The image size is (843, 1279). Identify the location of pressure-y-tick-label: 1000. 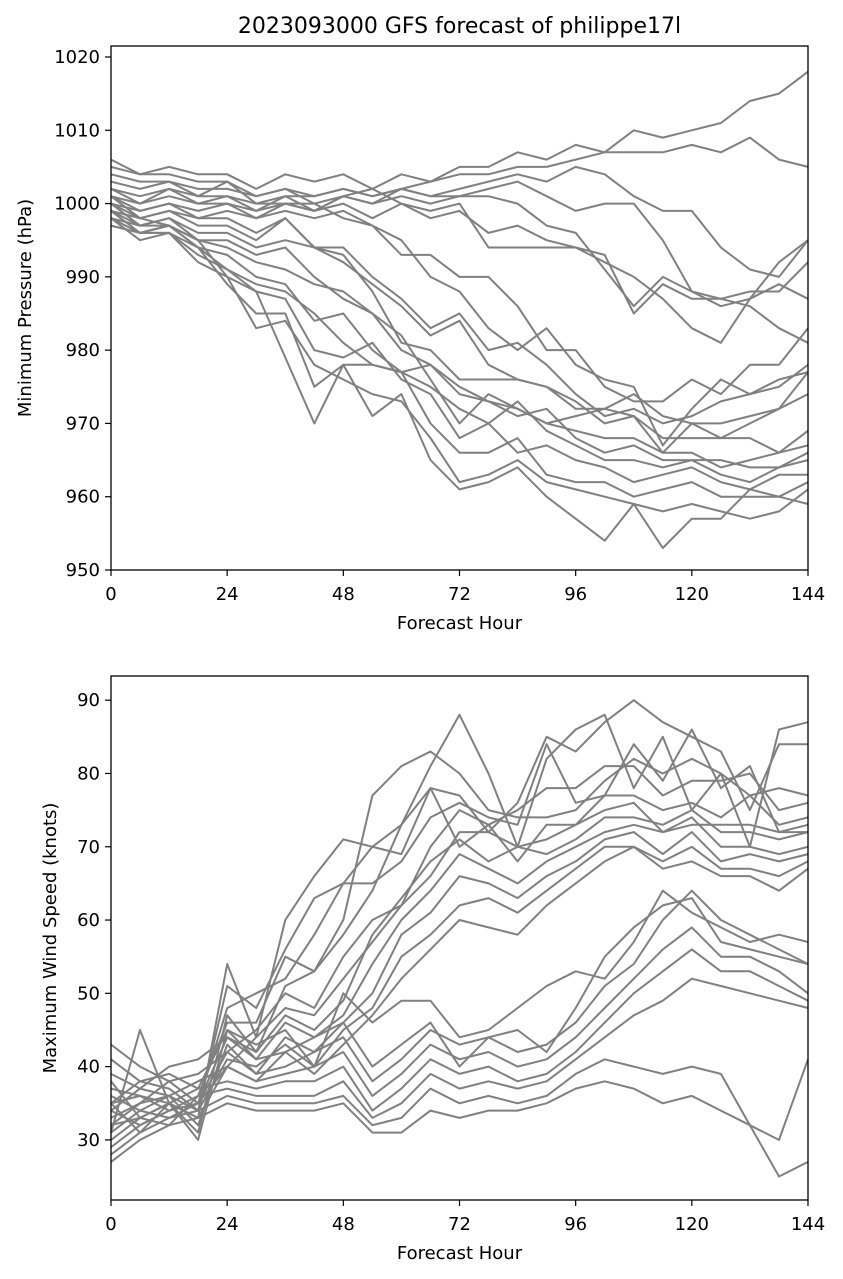
(77, 204).